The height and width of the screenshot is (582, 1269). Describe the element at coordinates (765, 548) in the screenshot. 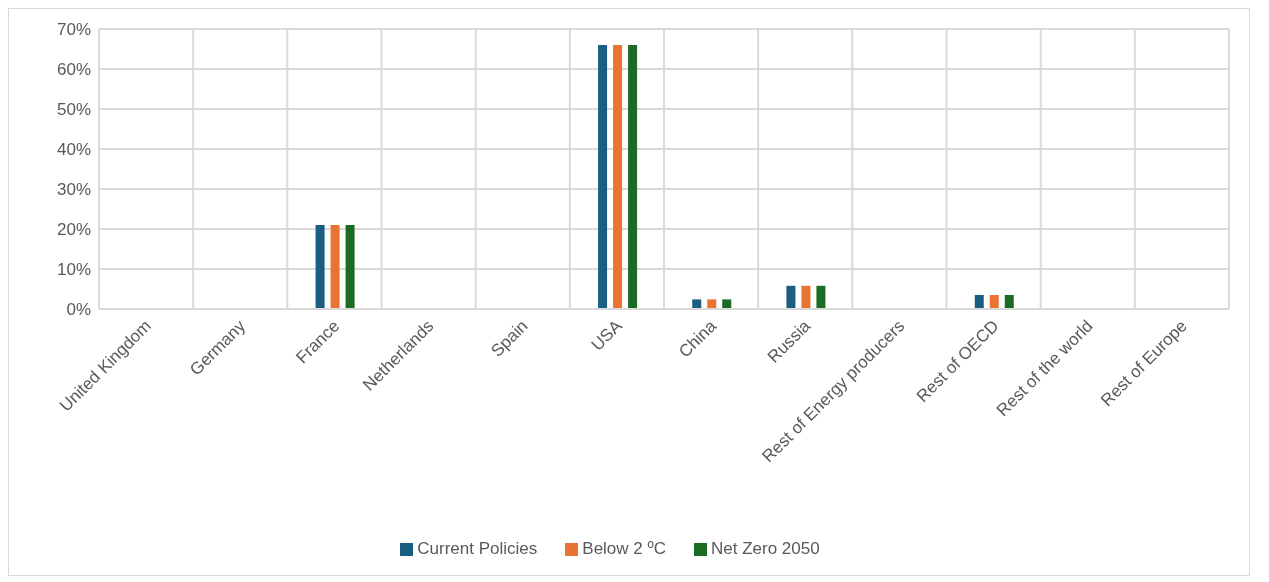

I see `legend-label: Net Zero 2050` at that location.